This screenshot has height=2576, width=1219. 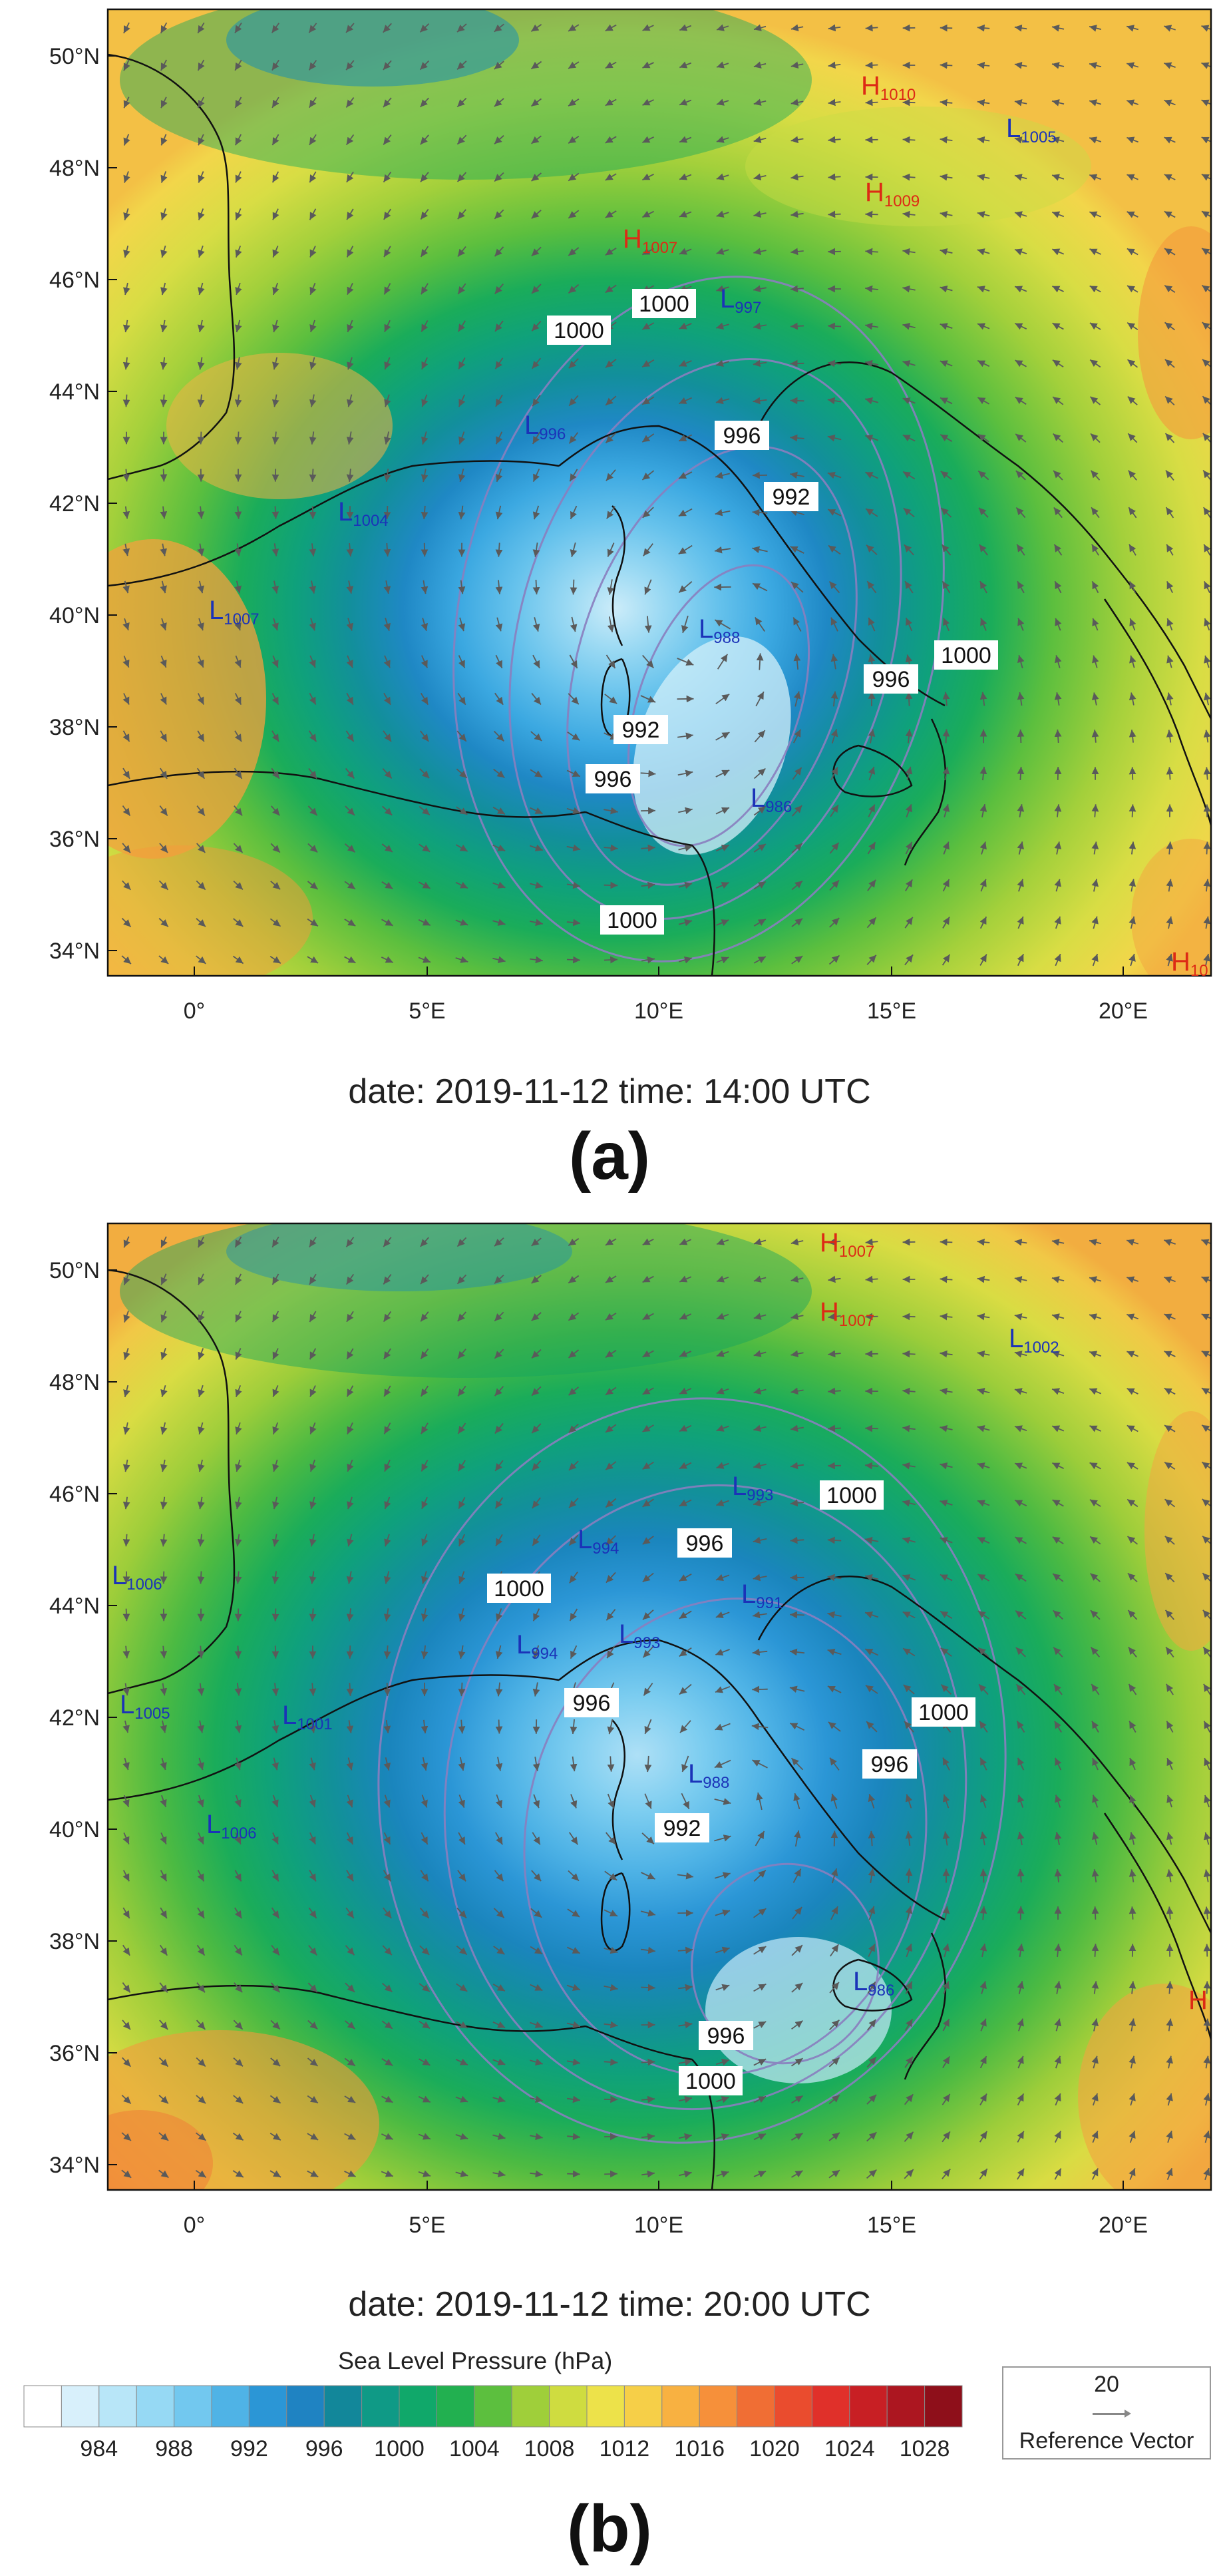 What do you see at coordinates (609, 2528) in the screenshot?
I see `panel-b-letter: (b)` at bounding box center [609, 2528].